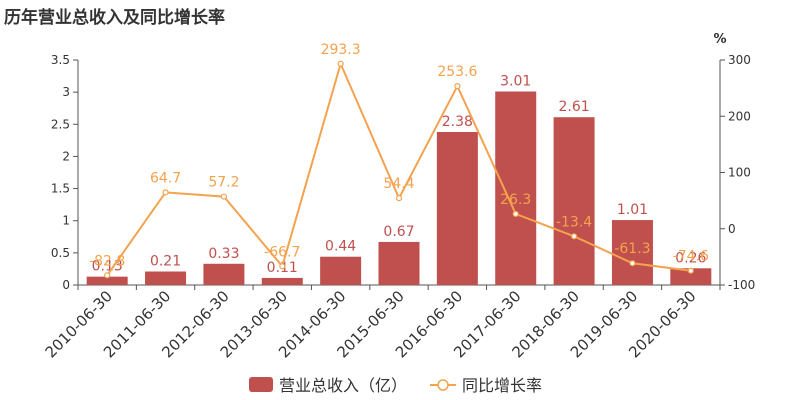  What do you see at coordinates (739, 60) in the screenshot?
I see `y-right-tick-label: 300` at bounding box center [739, 60].